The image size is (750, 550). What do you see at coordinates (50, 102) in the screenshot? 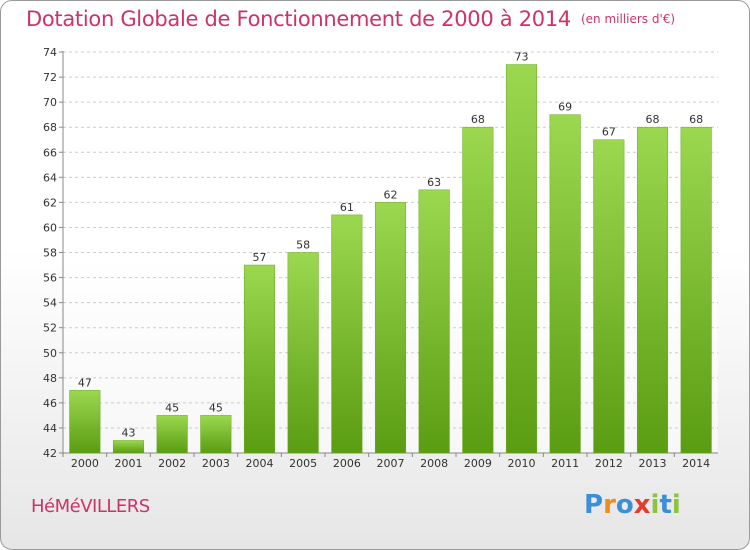
I see `y-tick-label: 70` at bounding box center [50, 102].